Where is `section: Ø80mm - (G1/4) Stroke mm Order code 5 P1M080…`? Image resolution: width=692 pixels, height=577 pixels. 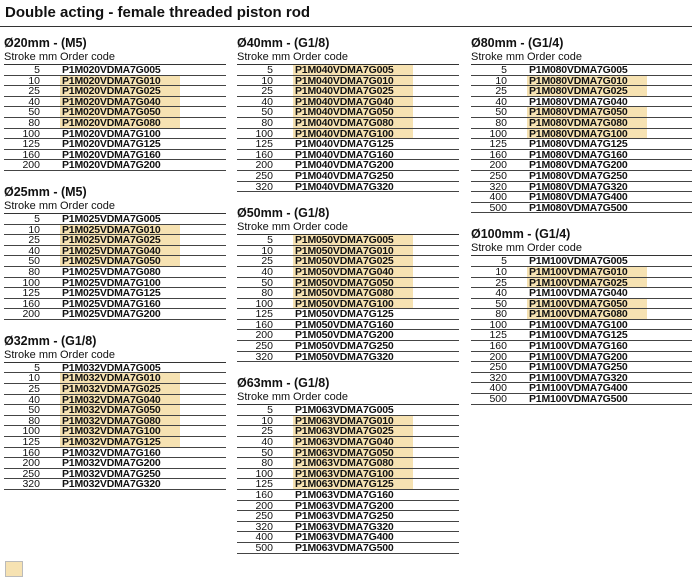
section: Ø80mm - (G1/4) Stroke mm Order code 5 P1M080… is located at coordinates (581, 125).